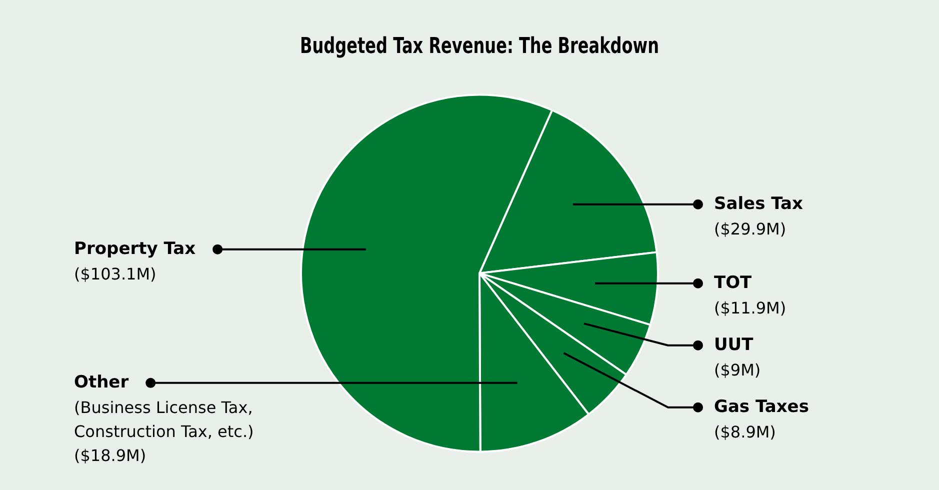 The width and height of the screenshot is (939, 490). What do you see at coordinates (758, 204) in the screenshot?
I see `slice-label: Sales Tax` at bounding box center [758, 204].